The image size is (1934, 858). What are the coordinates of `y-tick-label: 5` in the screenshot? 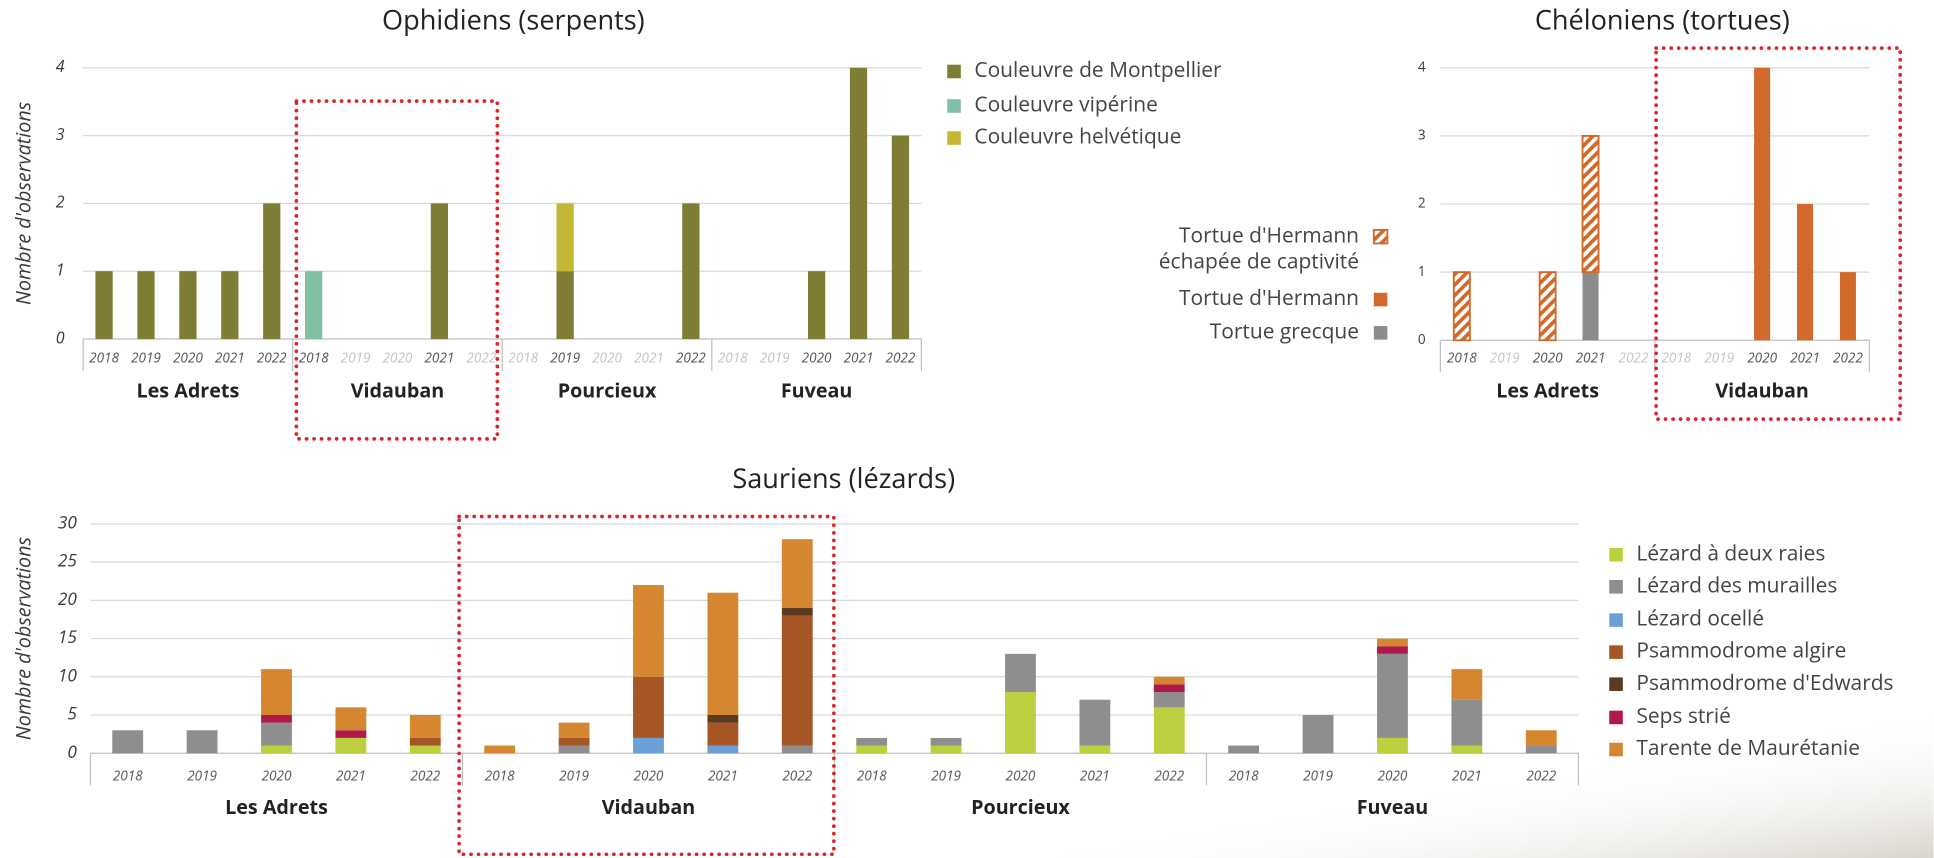 It's located at (72, 714).